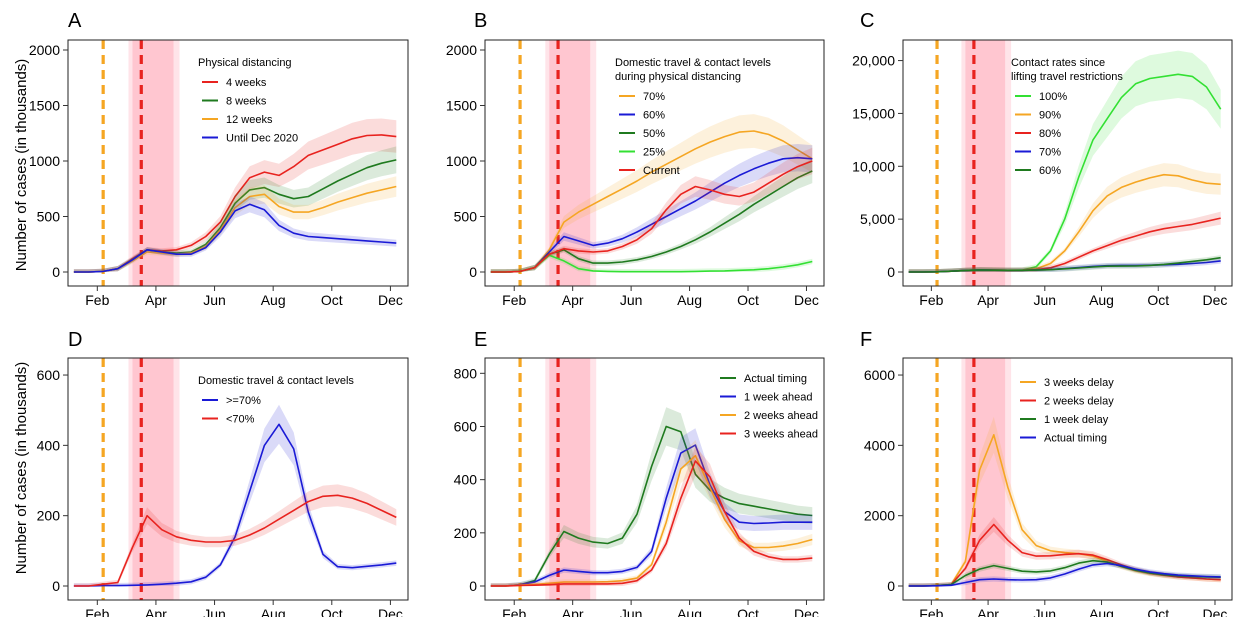  Describe the element at coordinates (480, 21) in the screenshot. I see `panel-letter: B` at that location.